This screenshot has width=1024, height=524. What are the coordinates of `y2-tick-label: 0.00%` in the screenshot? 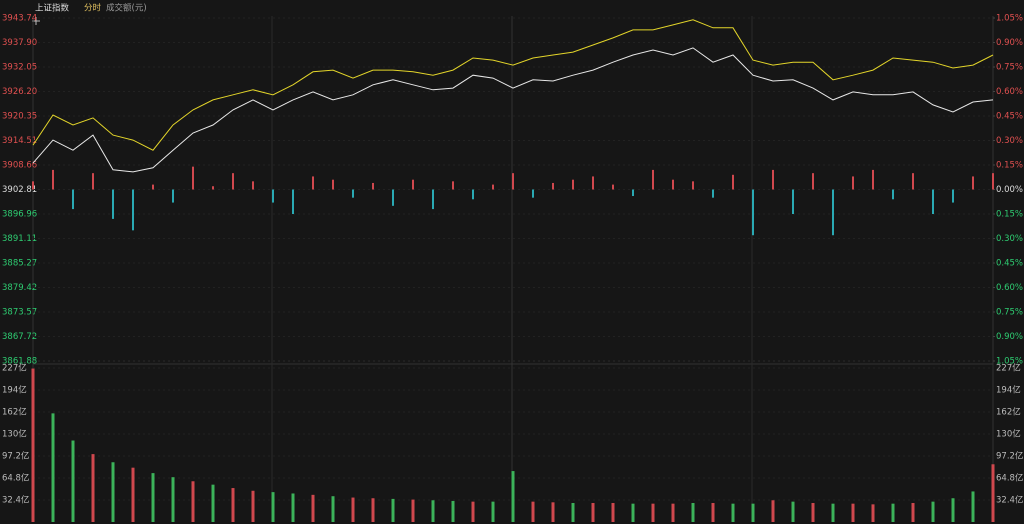 It's located at (1009, 190).